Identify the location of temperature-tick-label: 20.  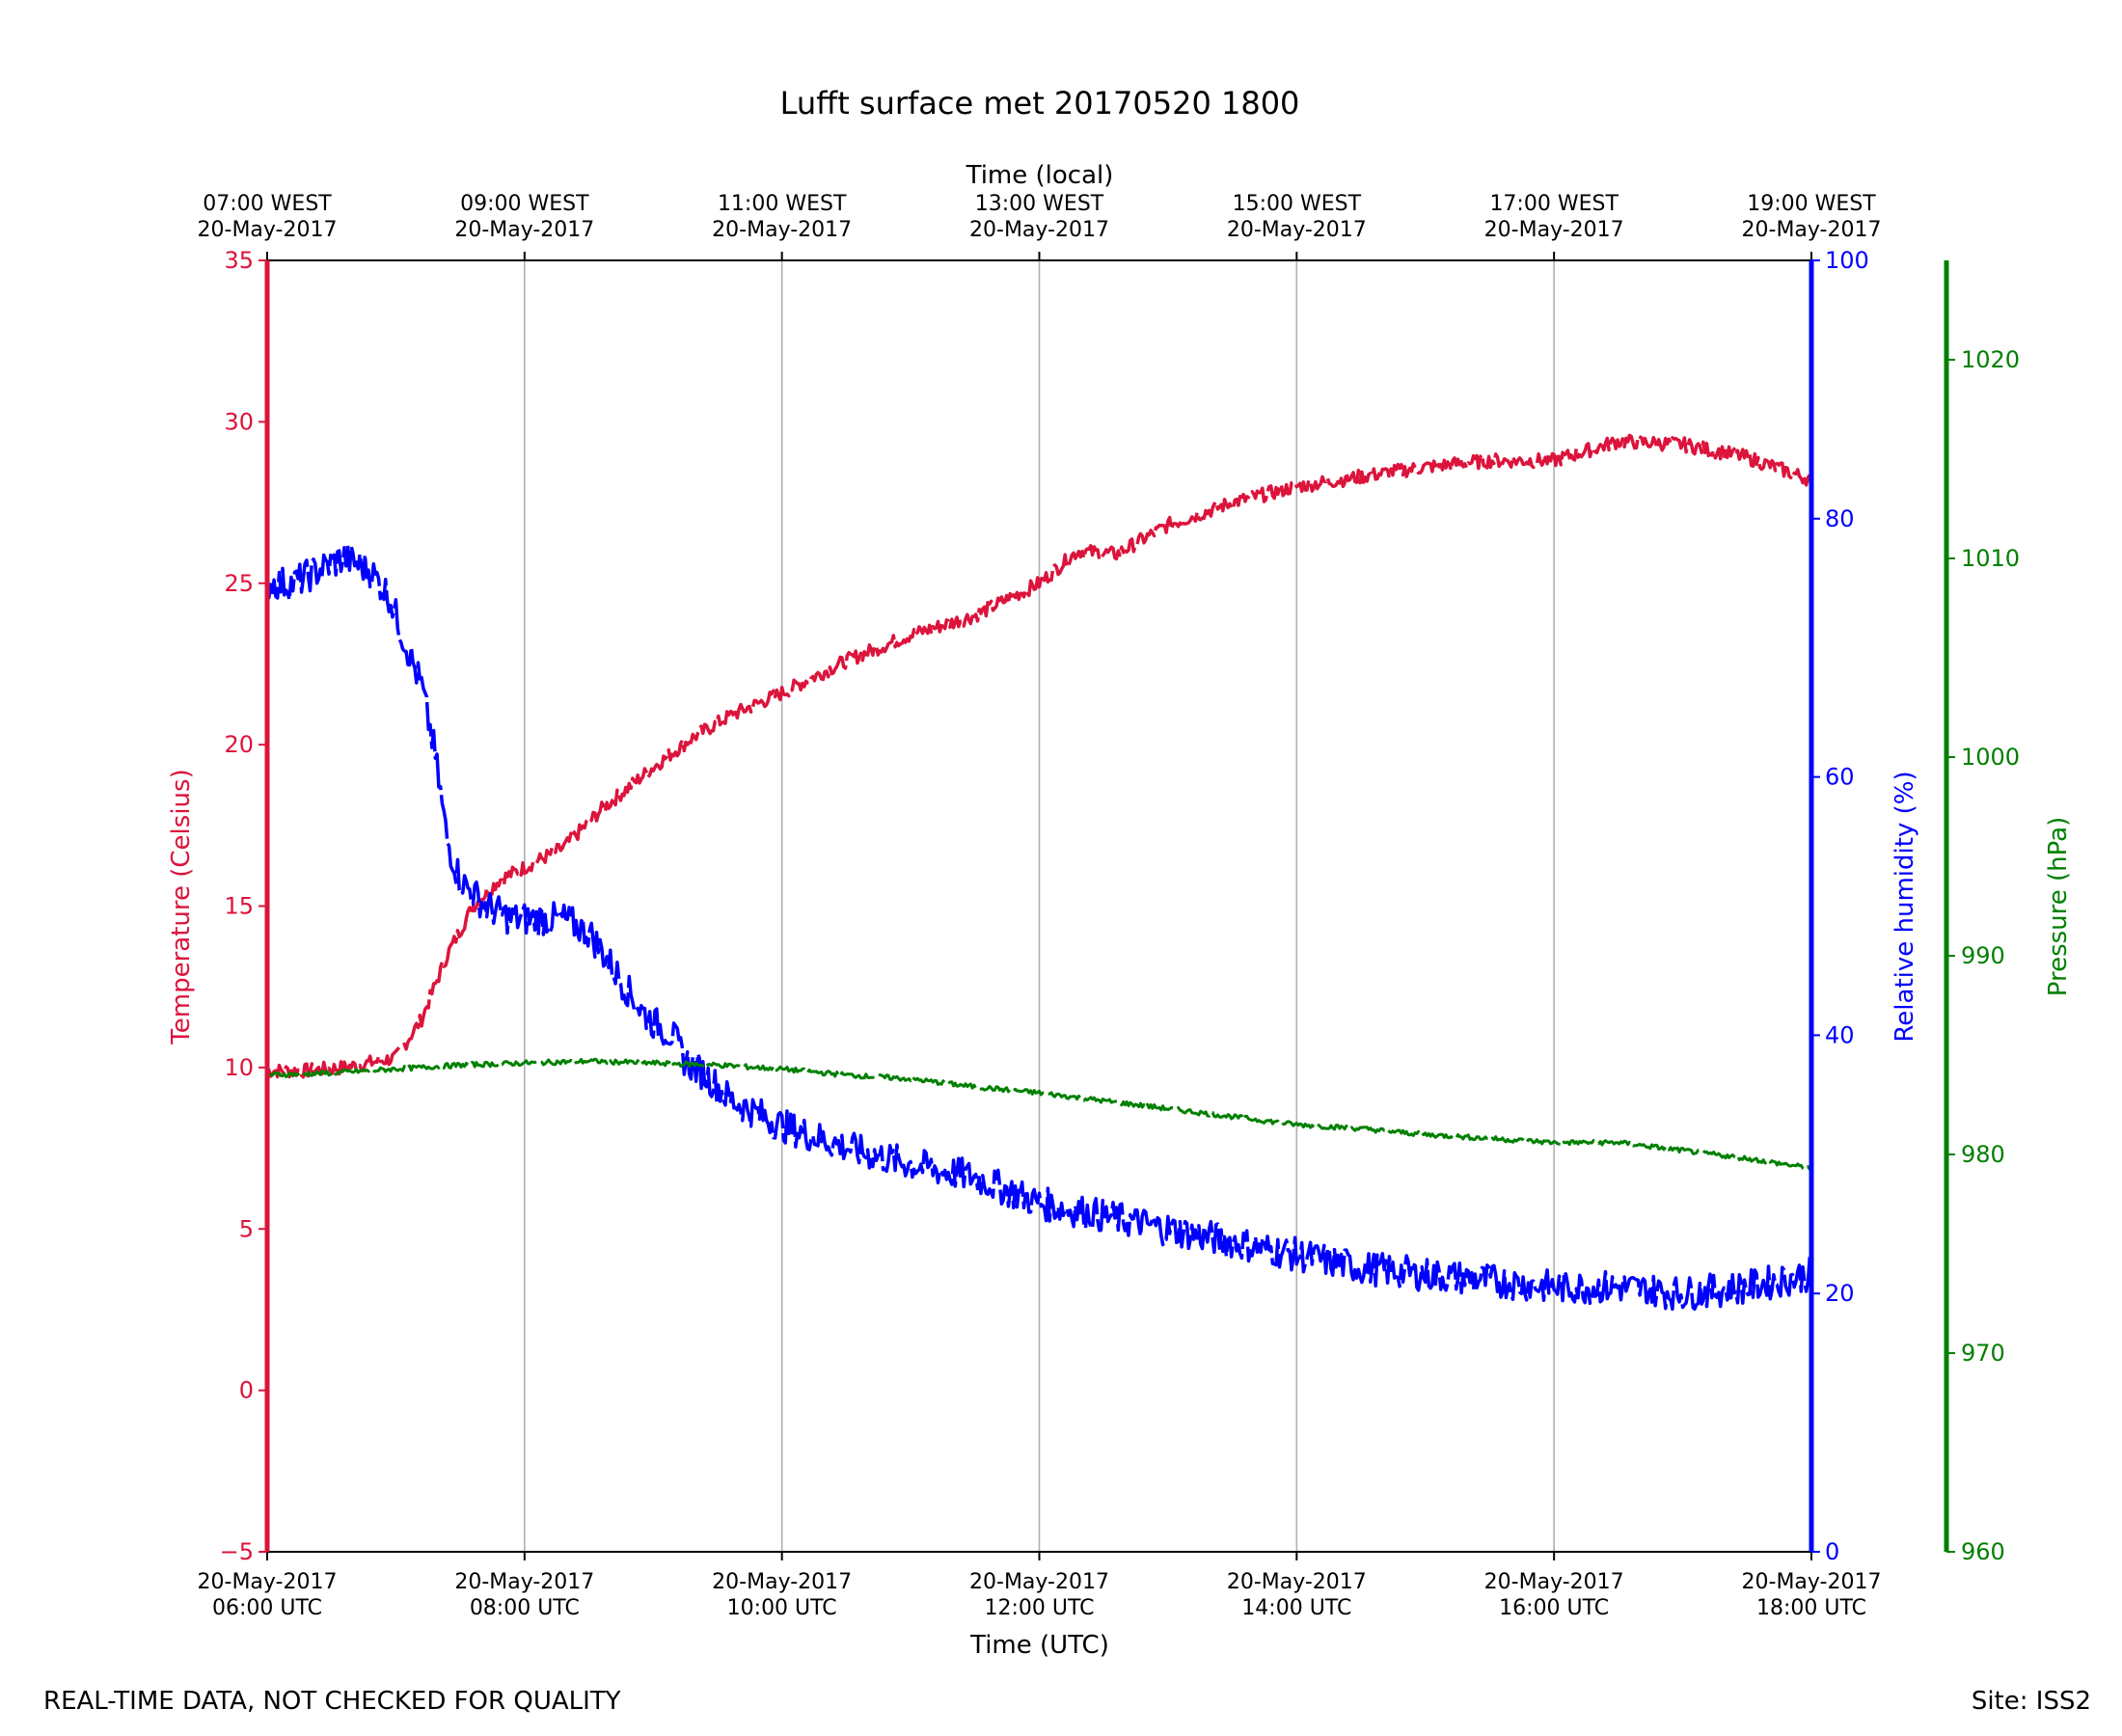
(239, 744).